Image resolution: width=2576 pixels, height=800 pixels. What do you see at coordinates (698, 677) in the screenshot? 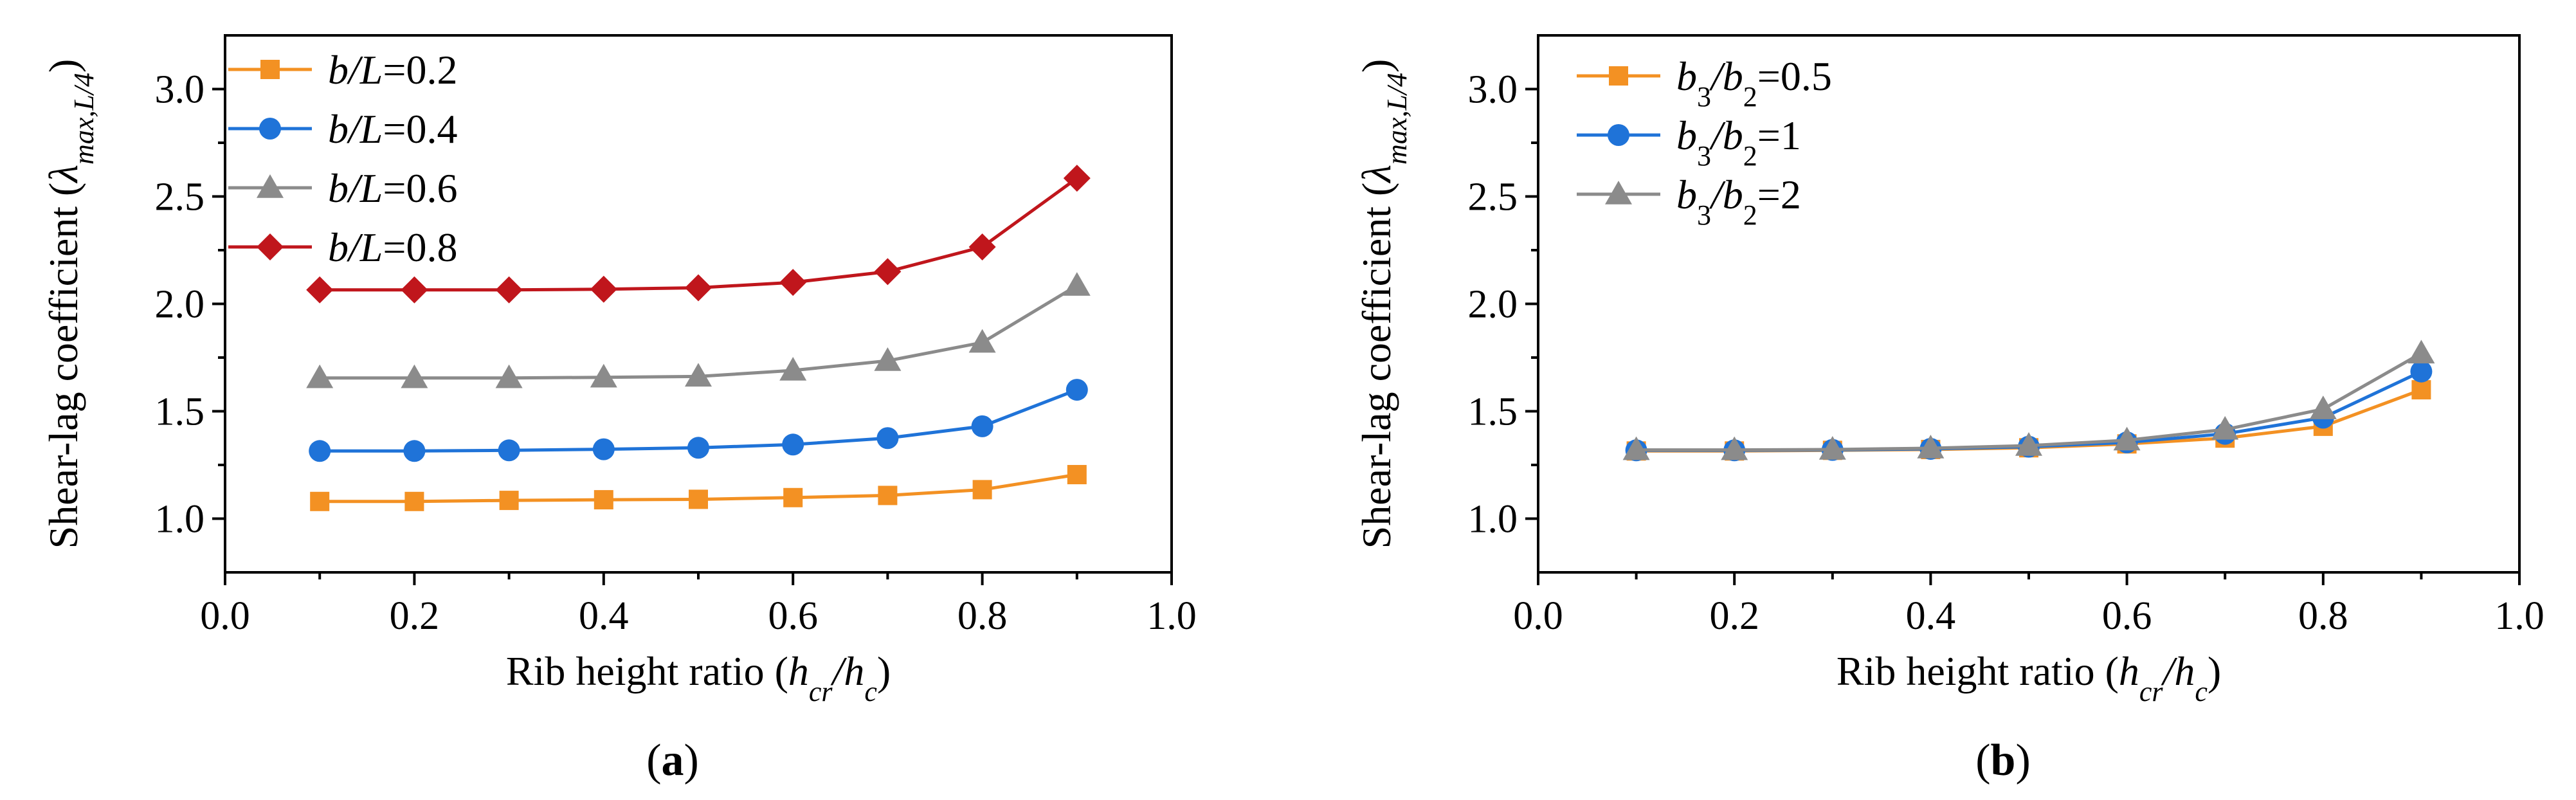
I see `x-axis-label: Rib height ratio (hcr/hc)` at bounding box center [698, 677].